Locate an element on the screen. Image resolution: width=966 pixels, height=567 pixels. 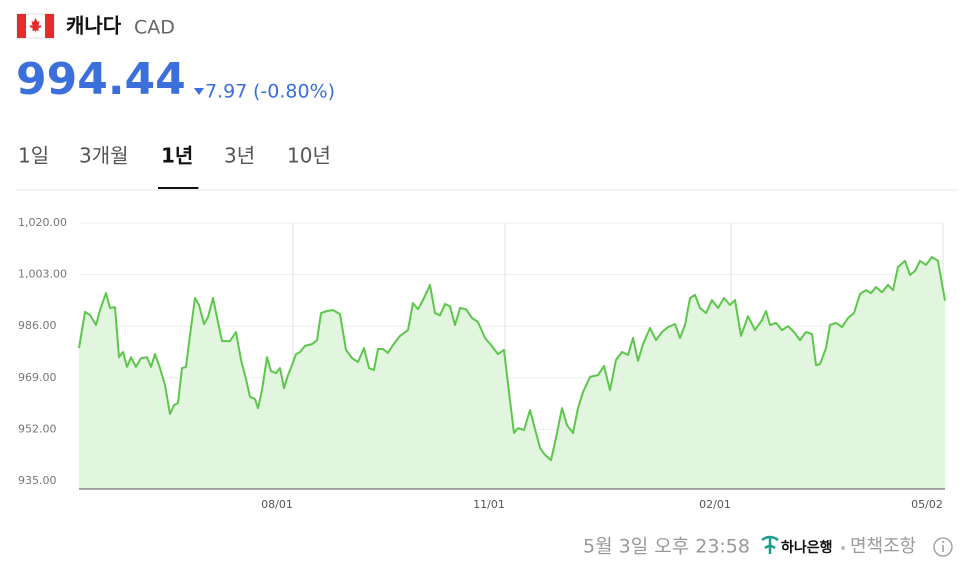
dot is located at coordinates (843, 548).